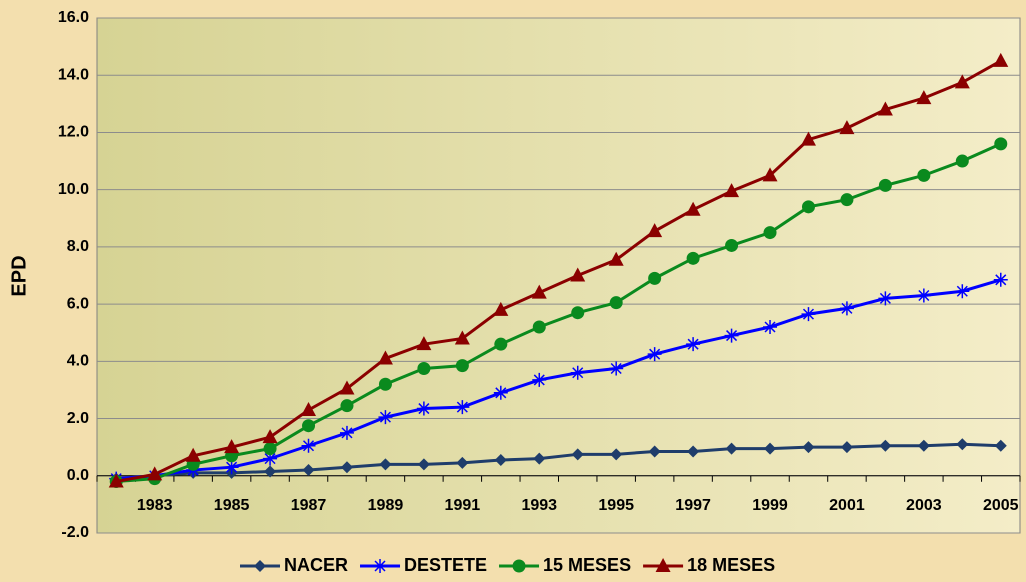 The image size is (1026, 582). Describe the element at coordinates (847, 505) in the screenshot. I see `x-tick-label: 2001` at that location.